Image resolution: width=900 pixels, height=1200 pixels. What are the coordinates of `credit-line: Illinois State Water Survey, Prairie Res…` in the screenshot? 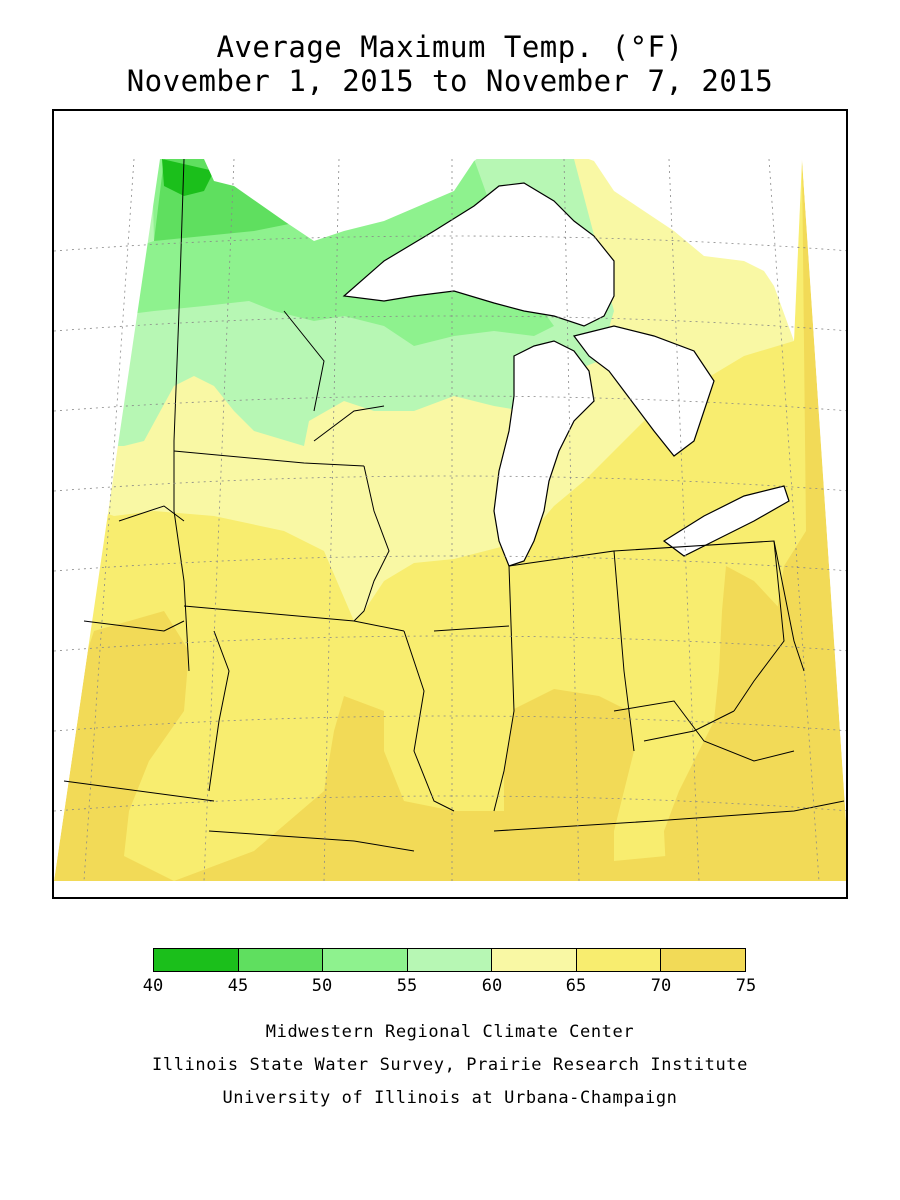 It's located at (450, 1065).